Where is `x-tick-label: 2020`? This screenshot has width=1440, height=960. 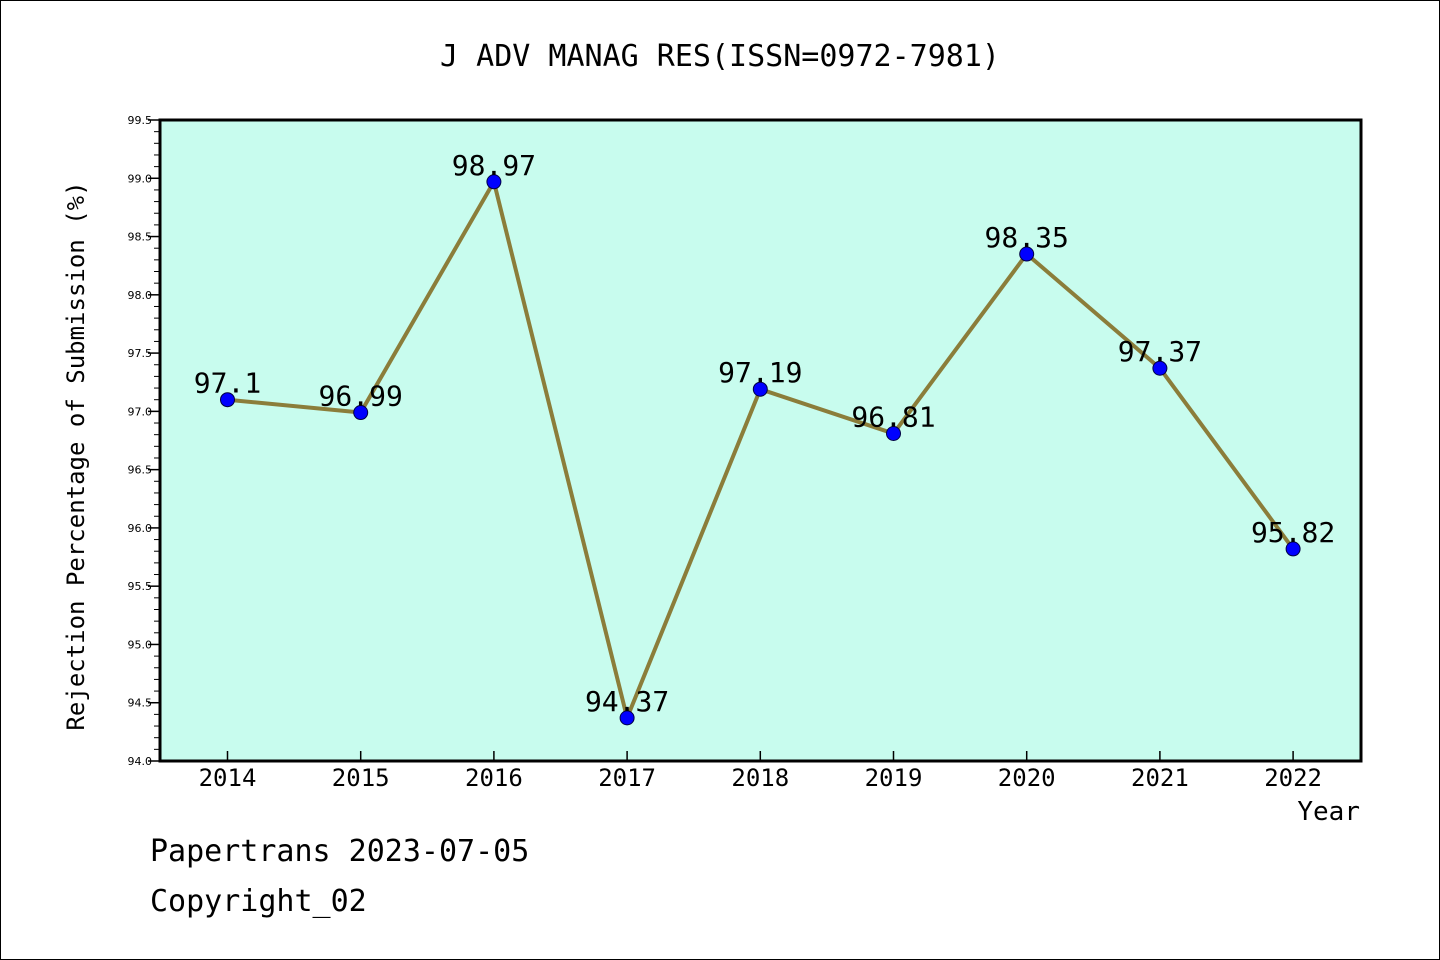 x-tick-label: 2020 is located at coordinates (1027, 778).